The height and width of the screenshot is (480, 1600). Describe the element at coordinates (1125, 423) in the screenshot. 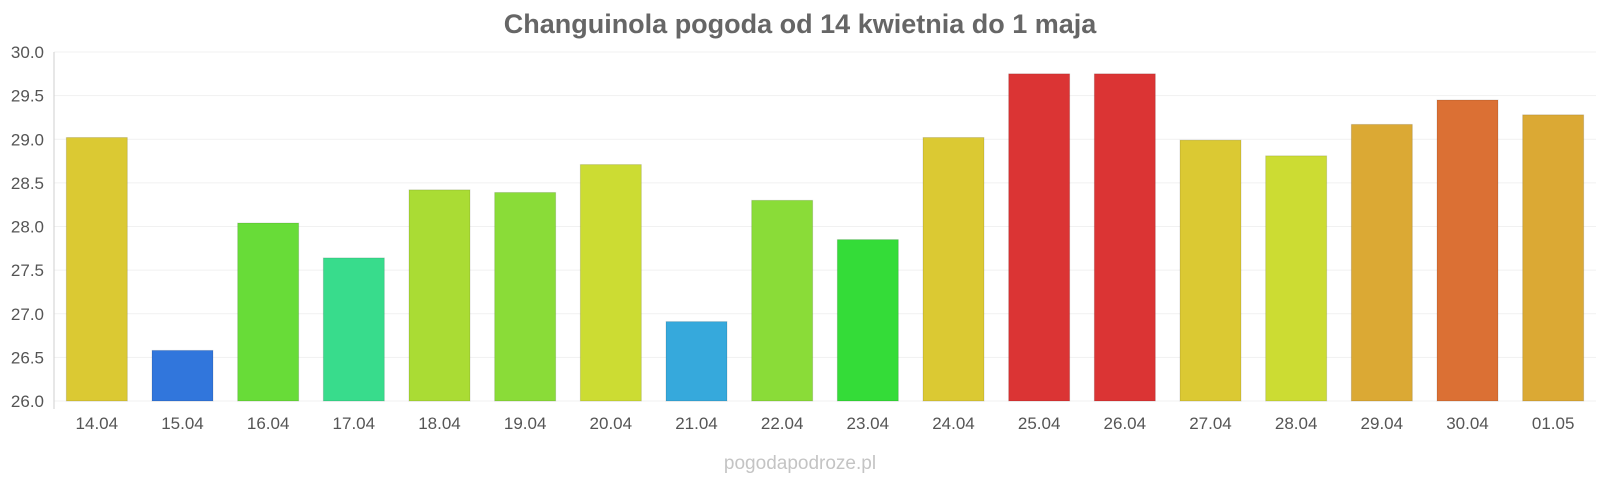

I see `x-tick-label: 26.04` at that location.